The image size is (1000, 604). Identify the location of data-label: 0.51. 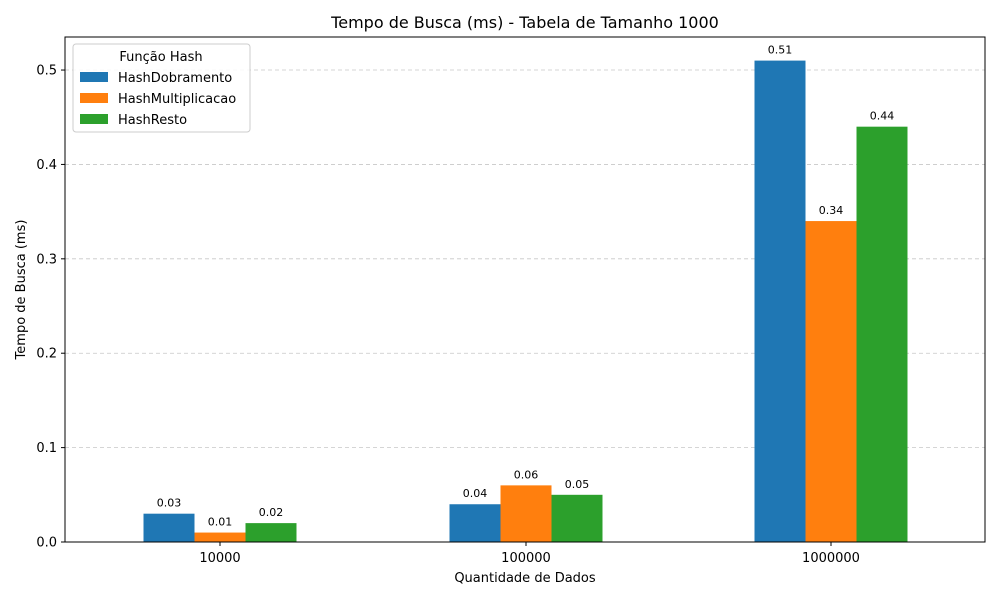
(780, 50).